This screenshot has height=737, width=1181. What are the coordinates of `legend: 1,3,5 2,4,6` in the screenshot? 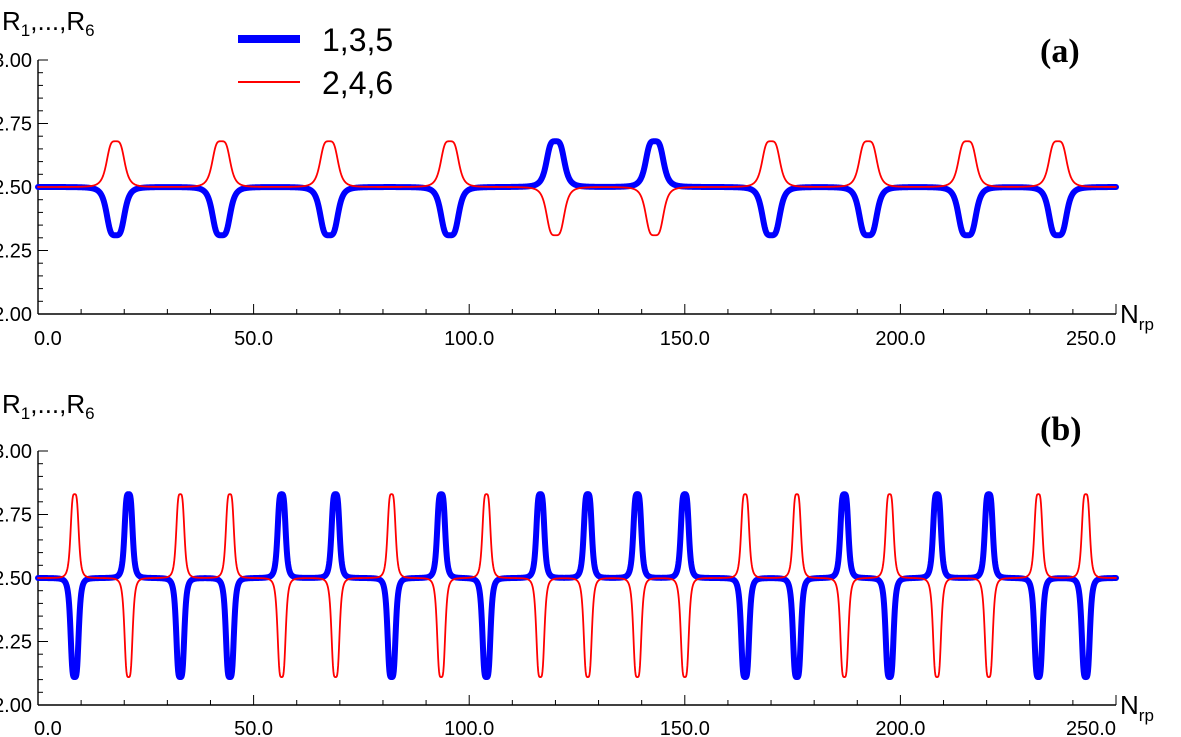 It's located at (315, 61).